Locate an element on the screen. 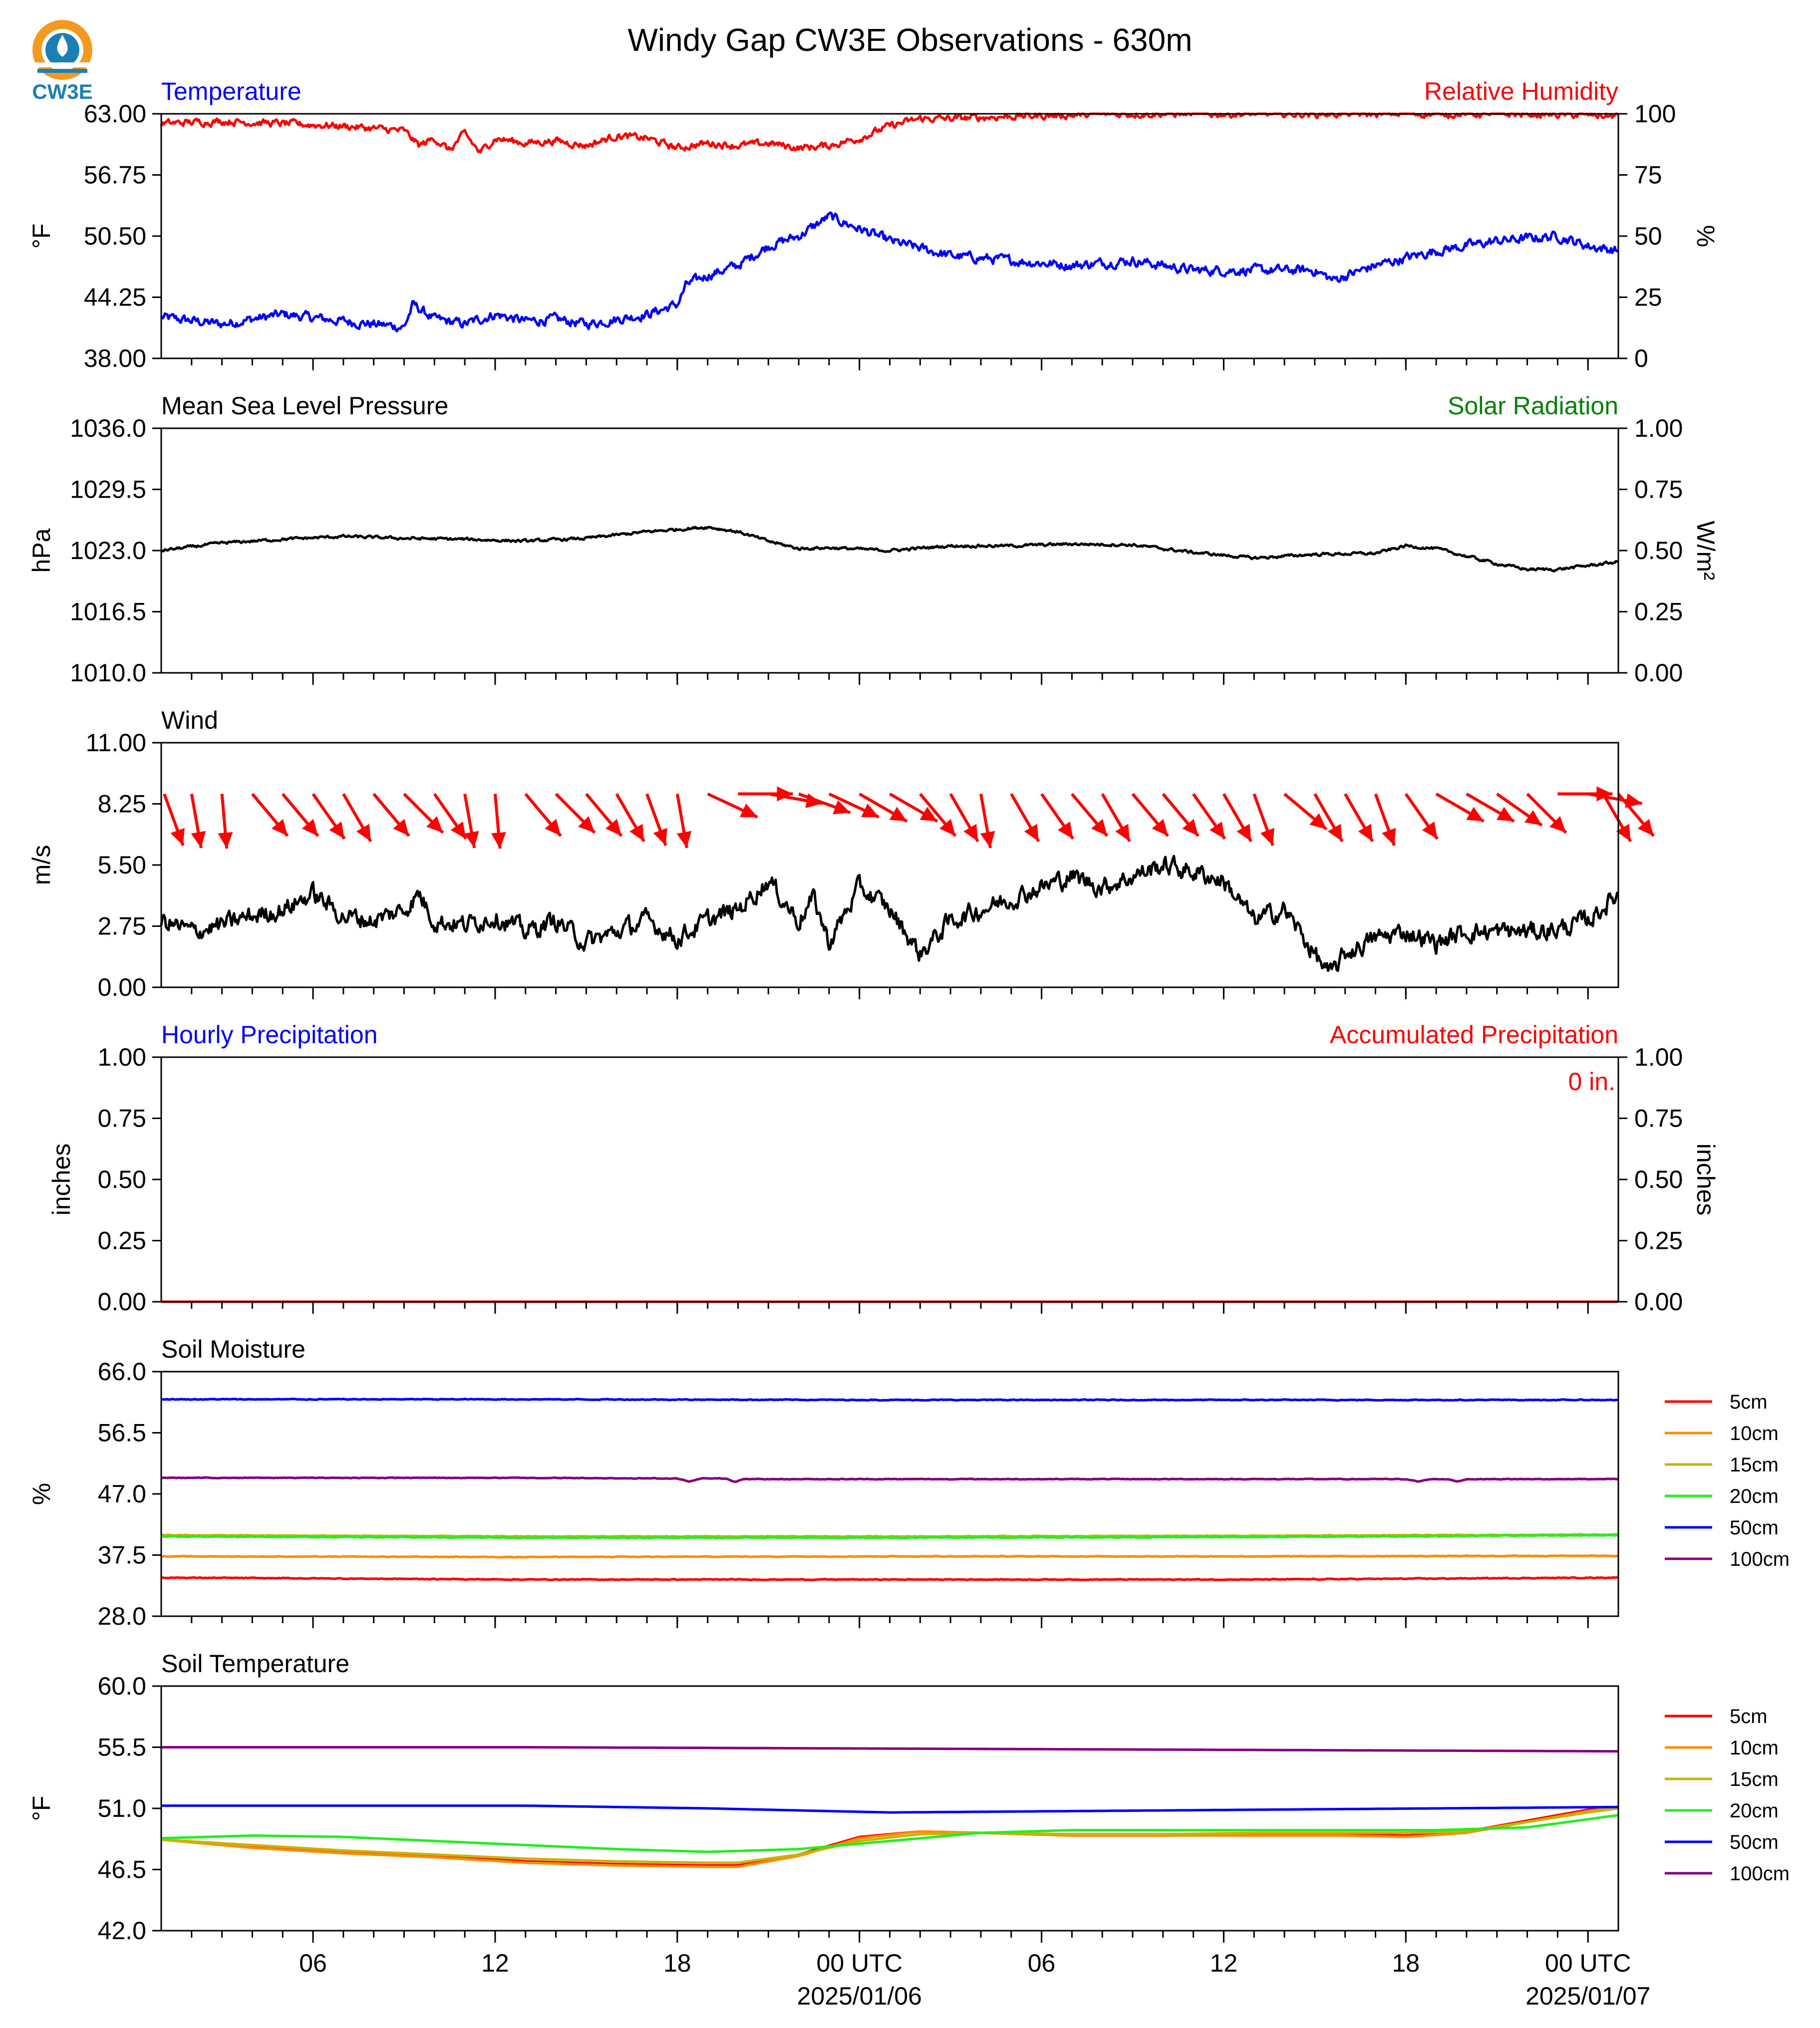 The height and width of the screenshot is (2028, 1820). series-10cm is located at coordinates (890, 1836).